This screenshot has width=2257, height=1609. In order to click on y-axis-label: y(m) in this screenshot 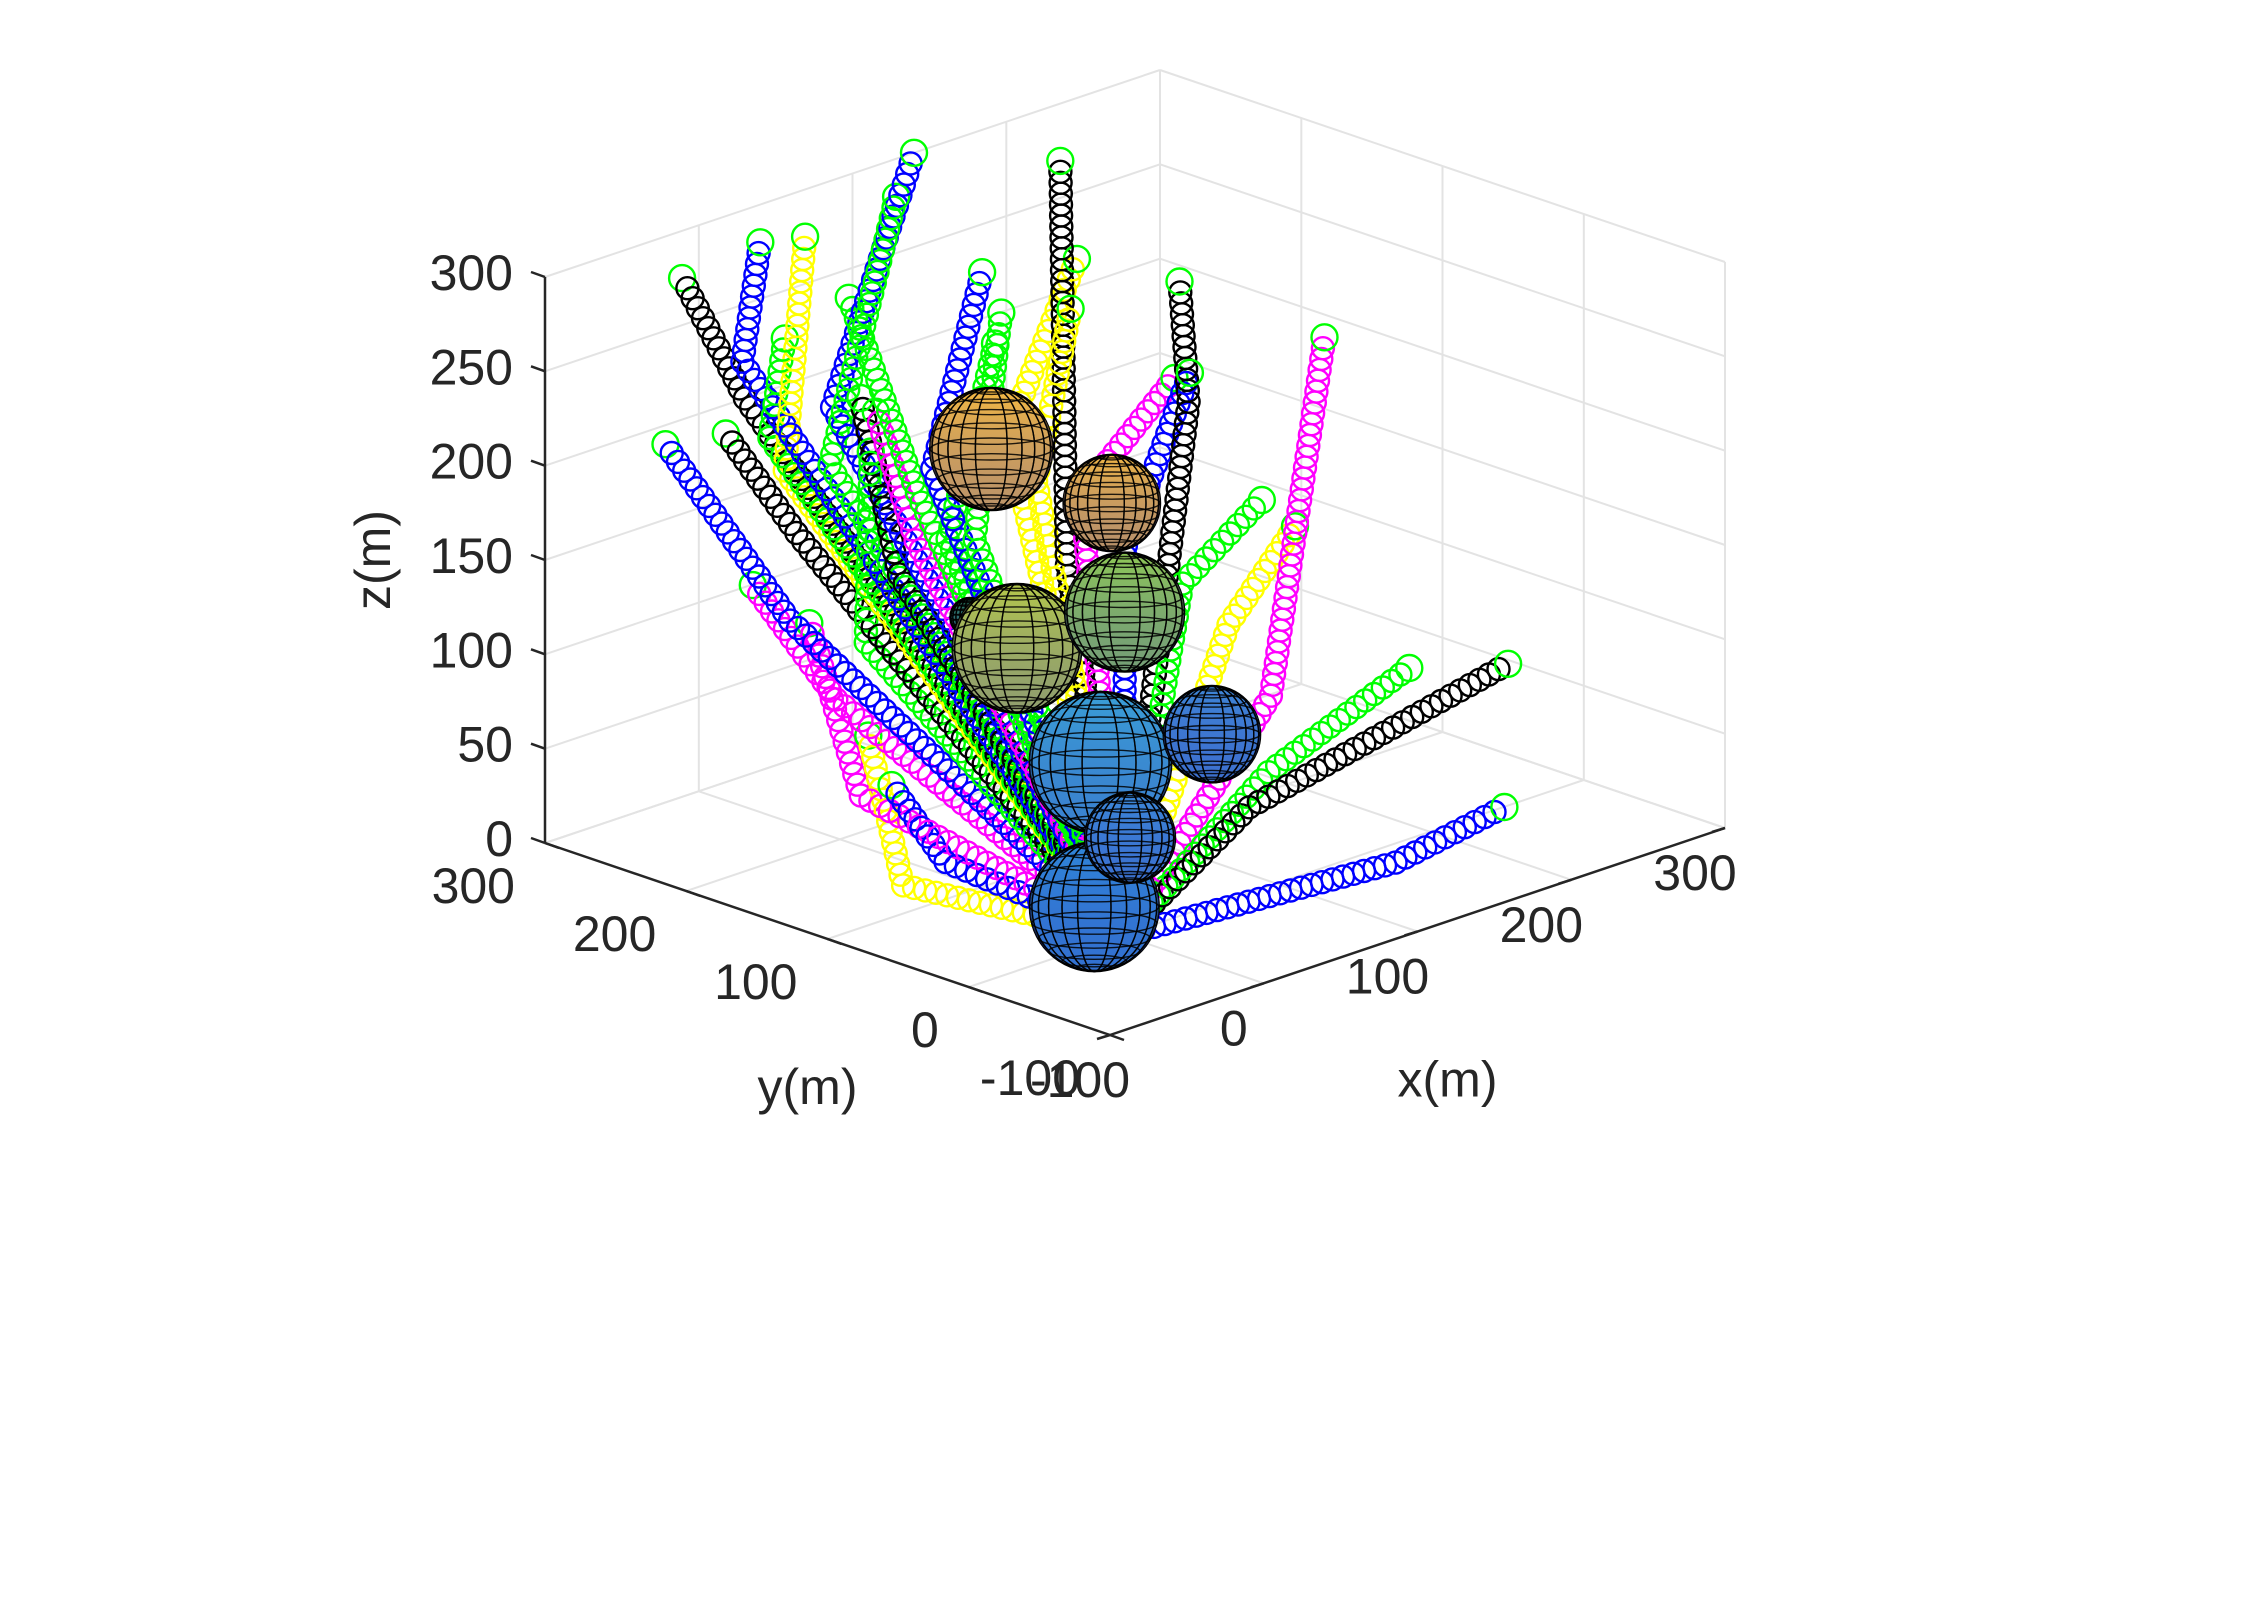, I will do `click(808, 1087)`.